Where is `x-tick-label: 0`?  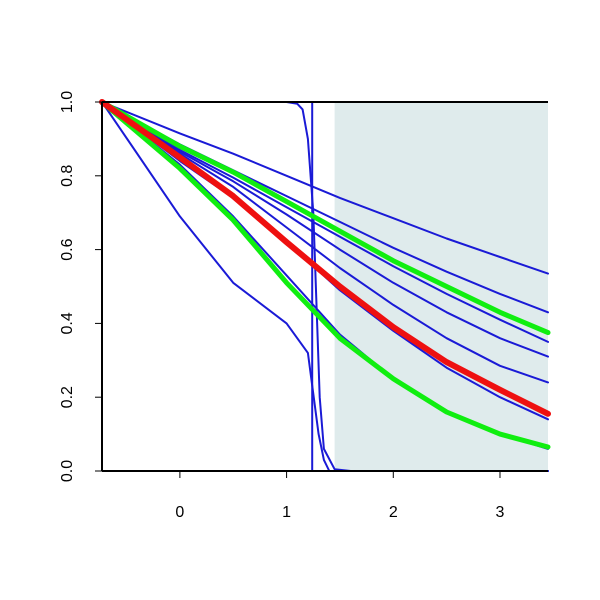 x-tick-label: 0 is located at coordinates (179, 512).